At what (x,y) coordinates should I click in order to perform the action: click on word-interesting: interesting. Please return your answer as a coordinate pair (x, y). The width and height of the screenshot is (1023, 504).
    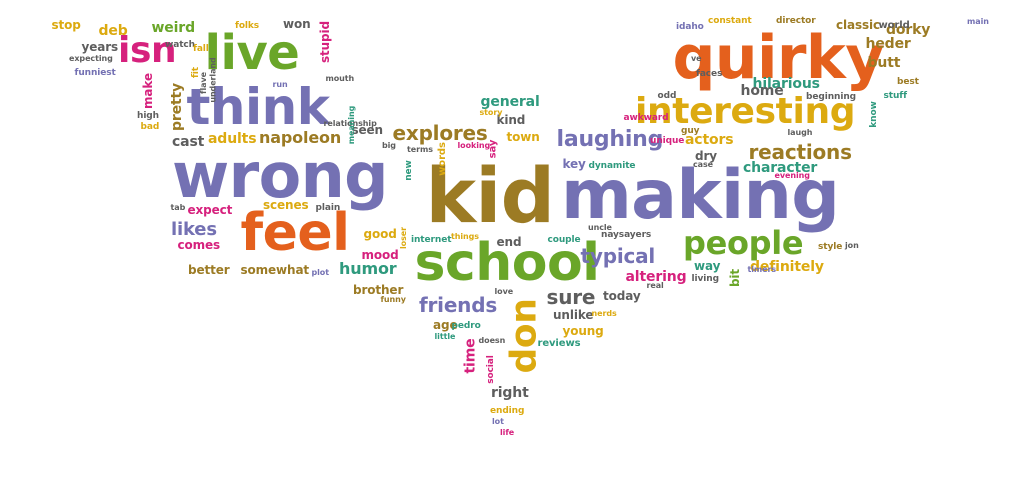
    Looking at the image, I should click on (745, 111).